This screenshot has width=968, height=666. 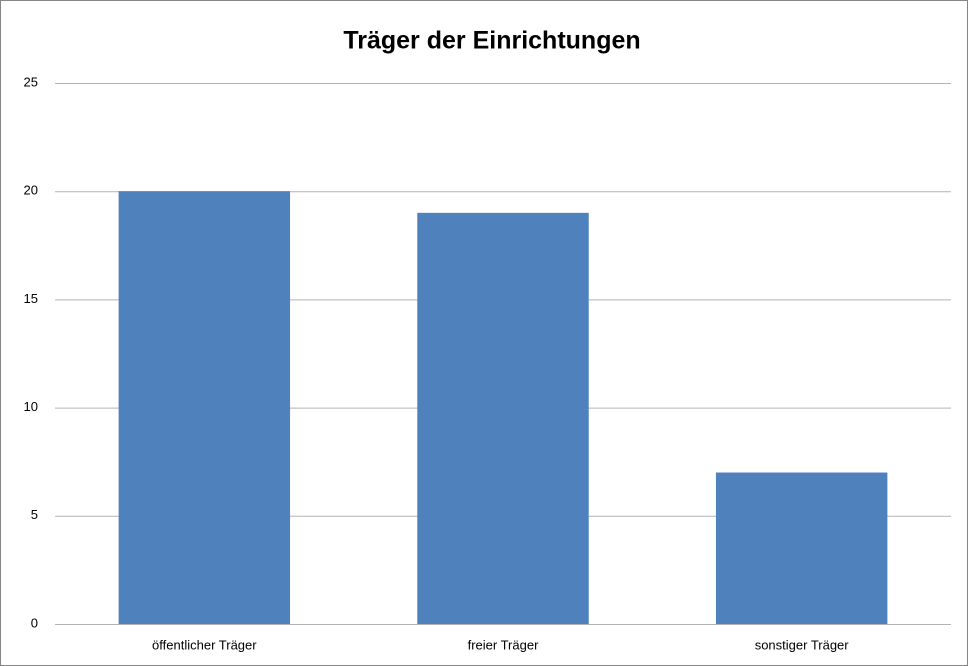 I want to click on y-tick-label: 15, so click(x=31, y=298).